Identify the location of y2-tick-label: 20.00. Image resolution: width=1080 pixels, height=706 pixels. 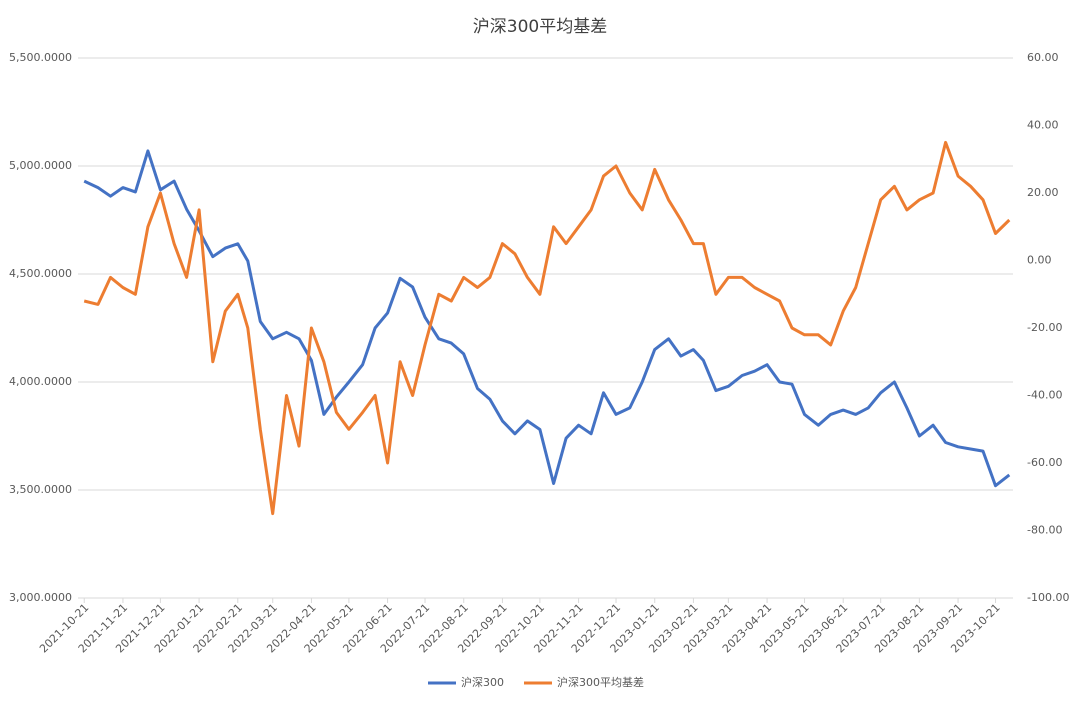
(1043, 192).